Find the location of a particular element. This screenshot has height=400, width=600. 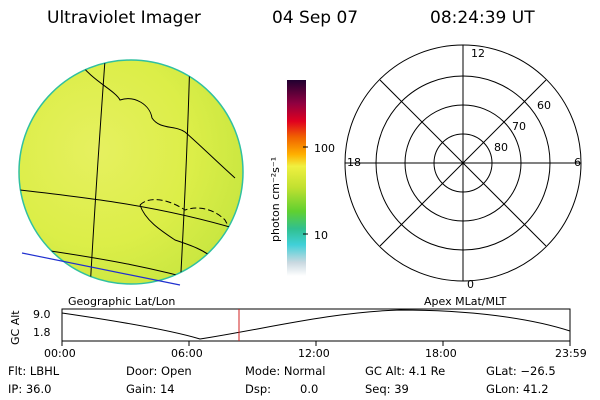

time-tick-label: 06:00 is located at coordinates (187, 353).